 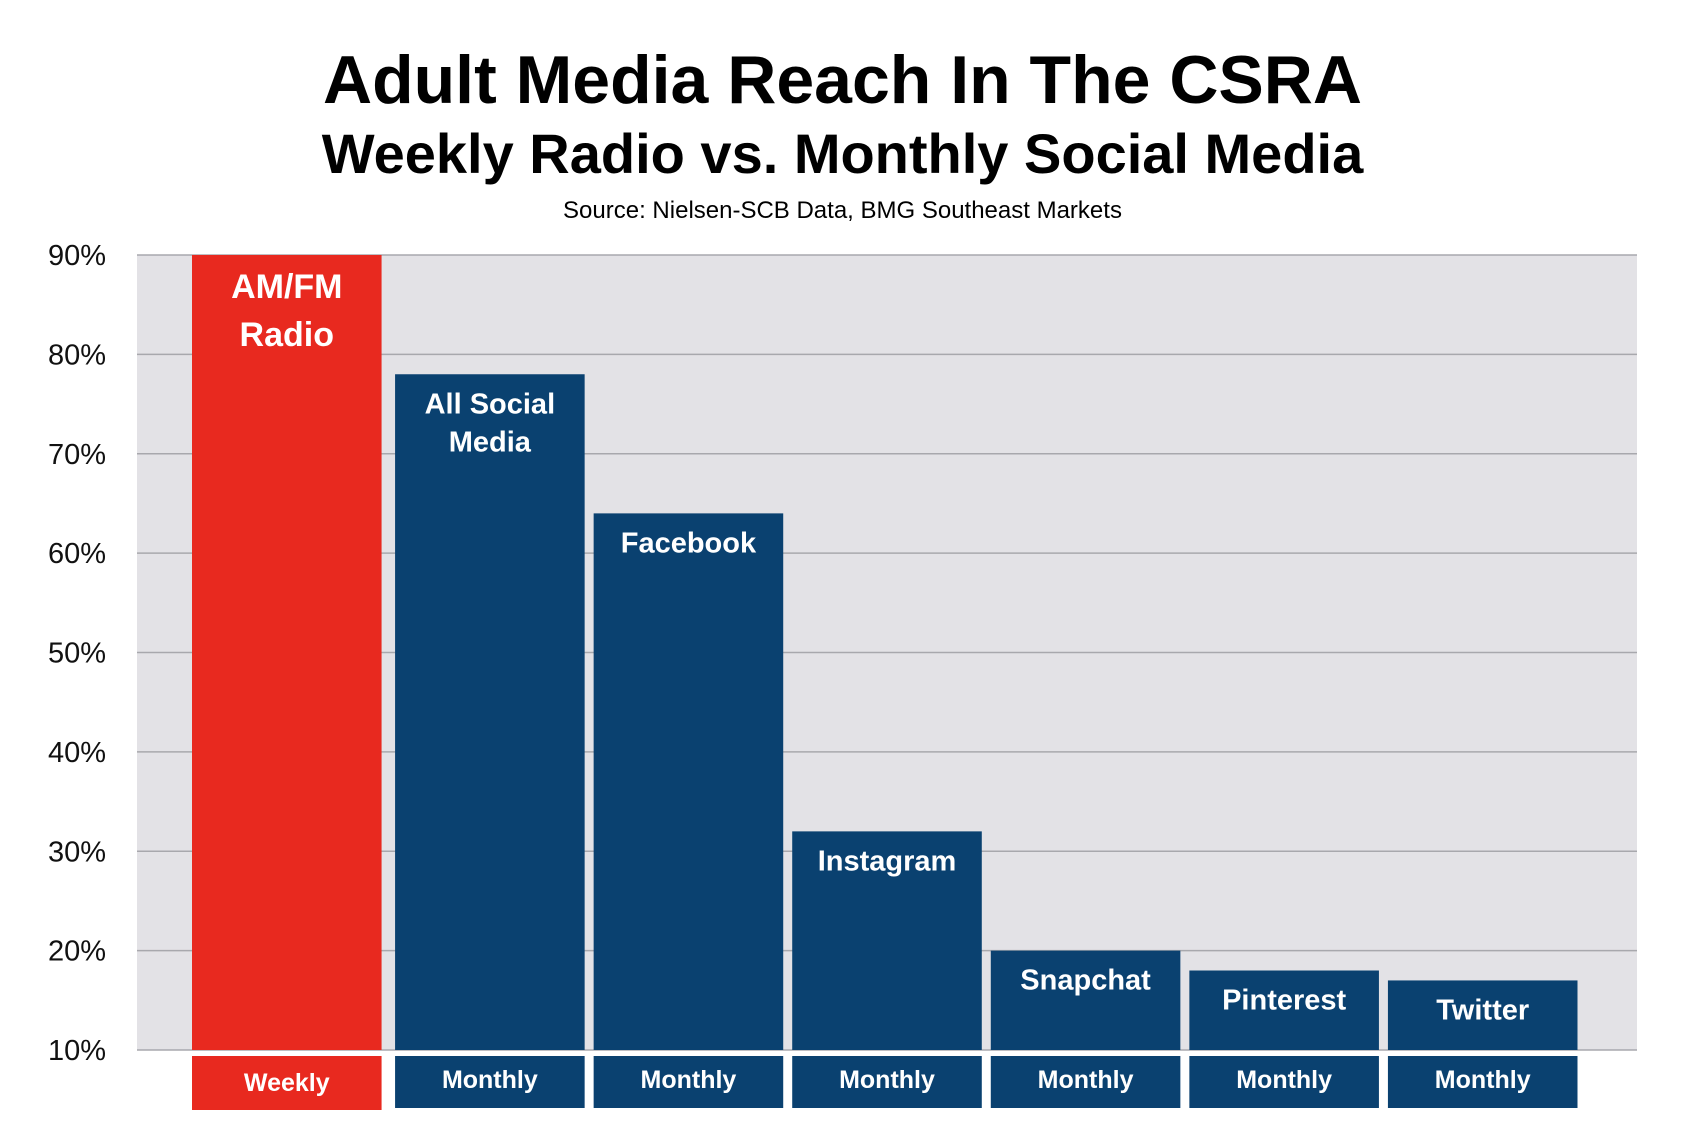 I want to click on y-tick-label: 20%, so click(x=77, y=952).